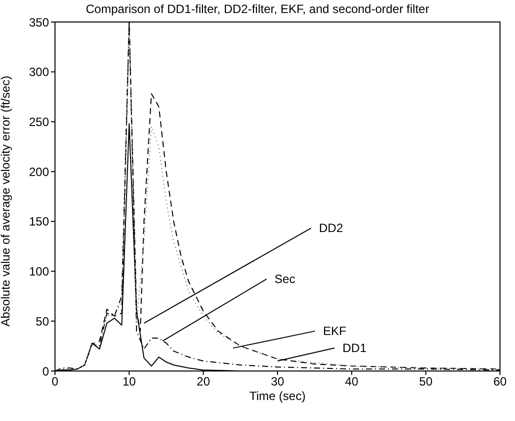 This screenshot has width=515, height=421. Describe the element at coordinates (285, 279) in the screenshot. I see `annotation: Sec` at that location.